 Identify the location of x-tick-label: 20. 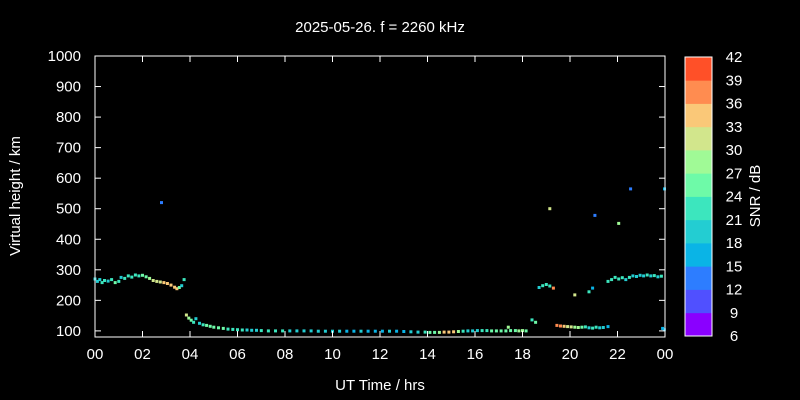
(570, 354).